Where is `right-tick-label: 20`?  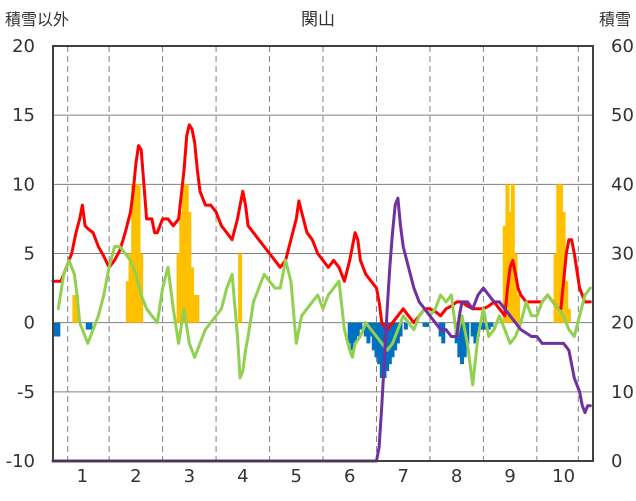 right-tick-label: 20 is located at coordinates (622, 323).